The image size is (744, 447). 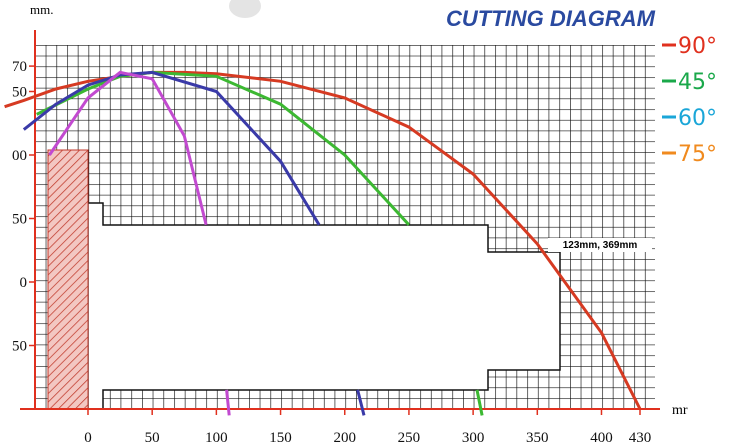 I want to click on x-tick-label: 50, so click(x=152, y=438).